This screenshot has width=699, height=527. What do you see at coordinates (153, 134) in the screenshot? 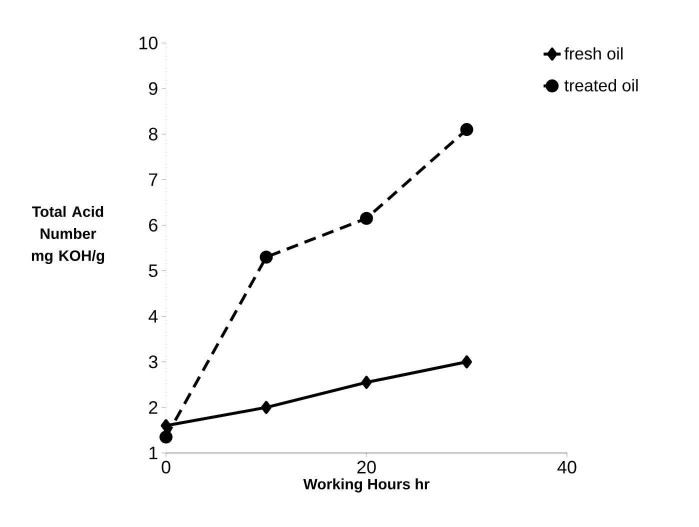
I see `y-tick-label: 8` at bounding box center [153, 134].